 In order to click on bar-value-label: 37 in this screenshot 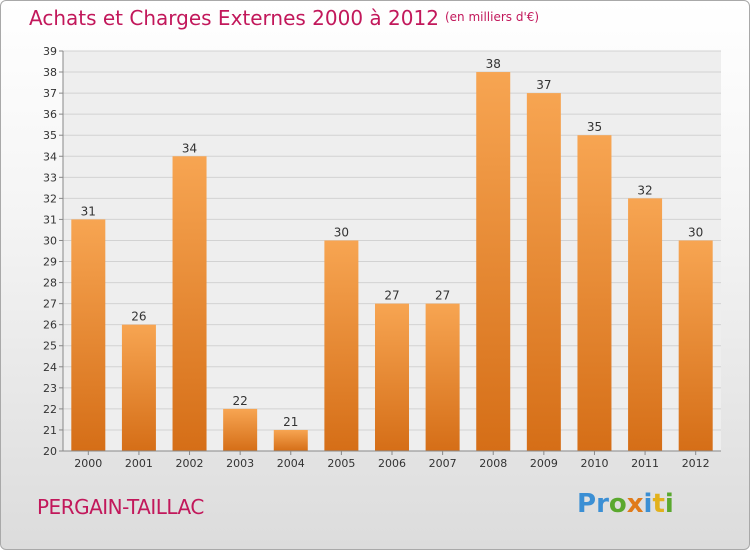, I will do `click(543, 85)`.